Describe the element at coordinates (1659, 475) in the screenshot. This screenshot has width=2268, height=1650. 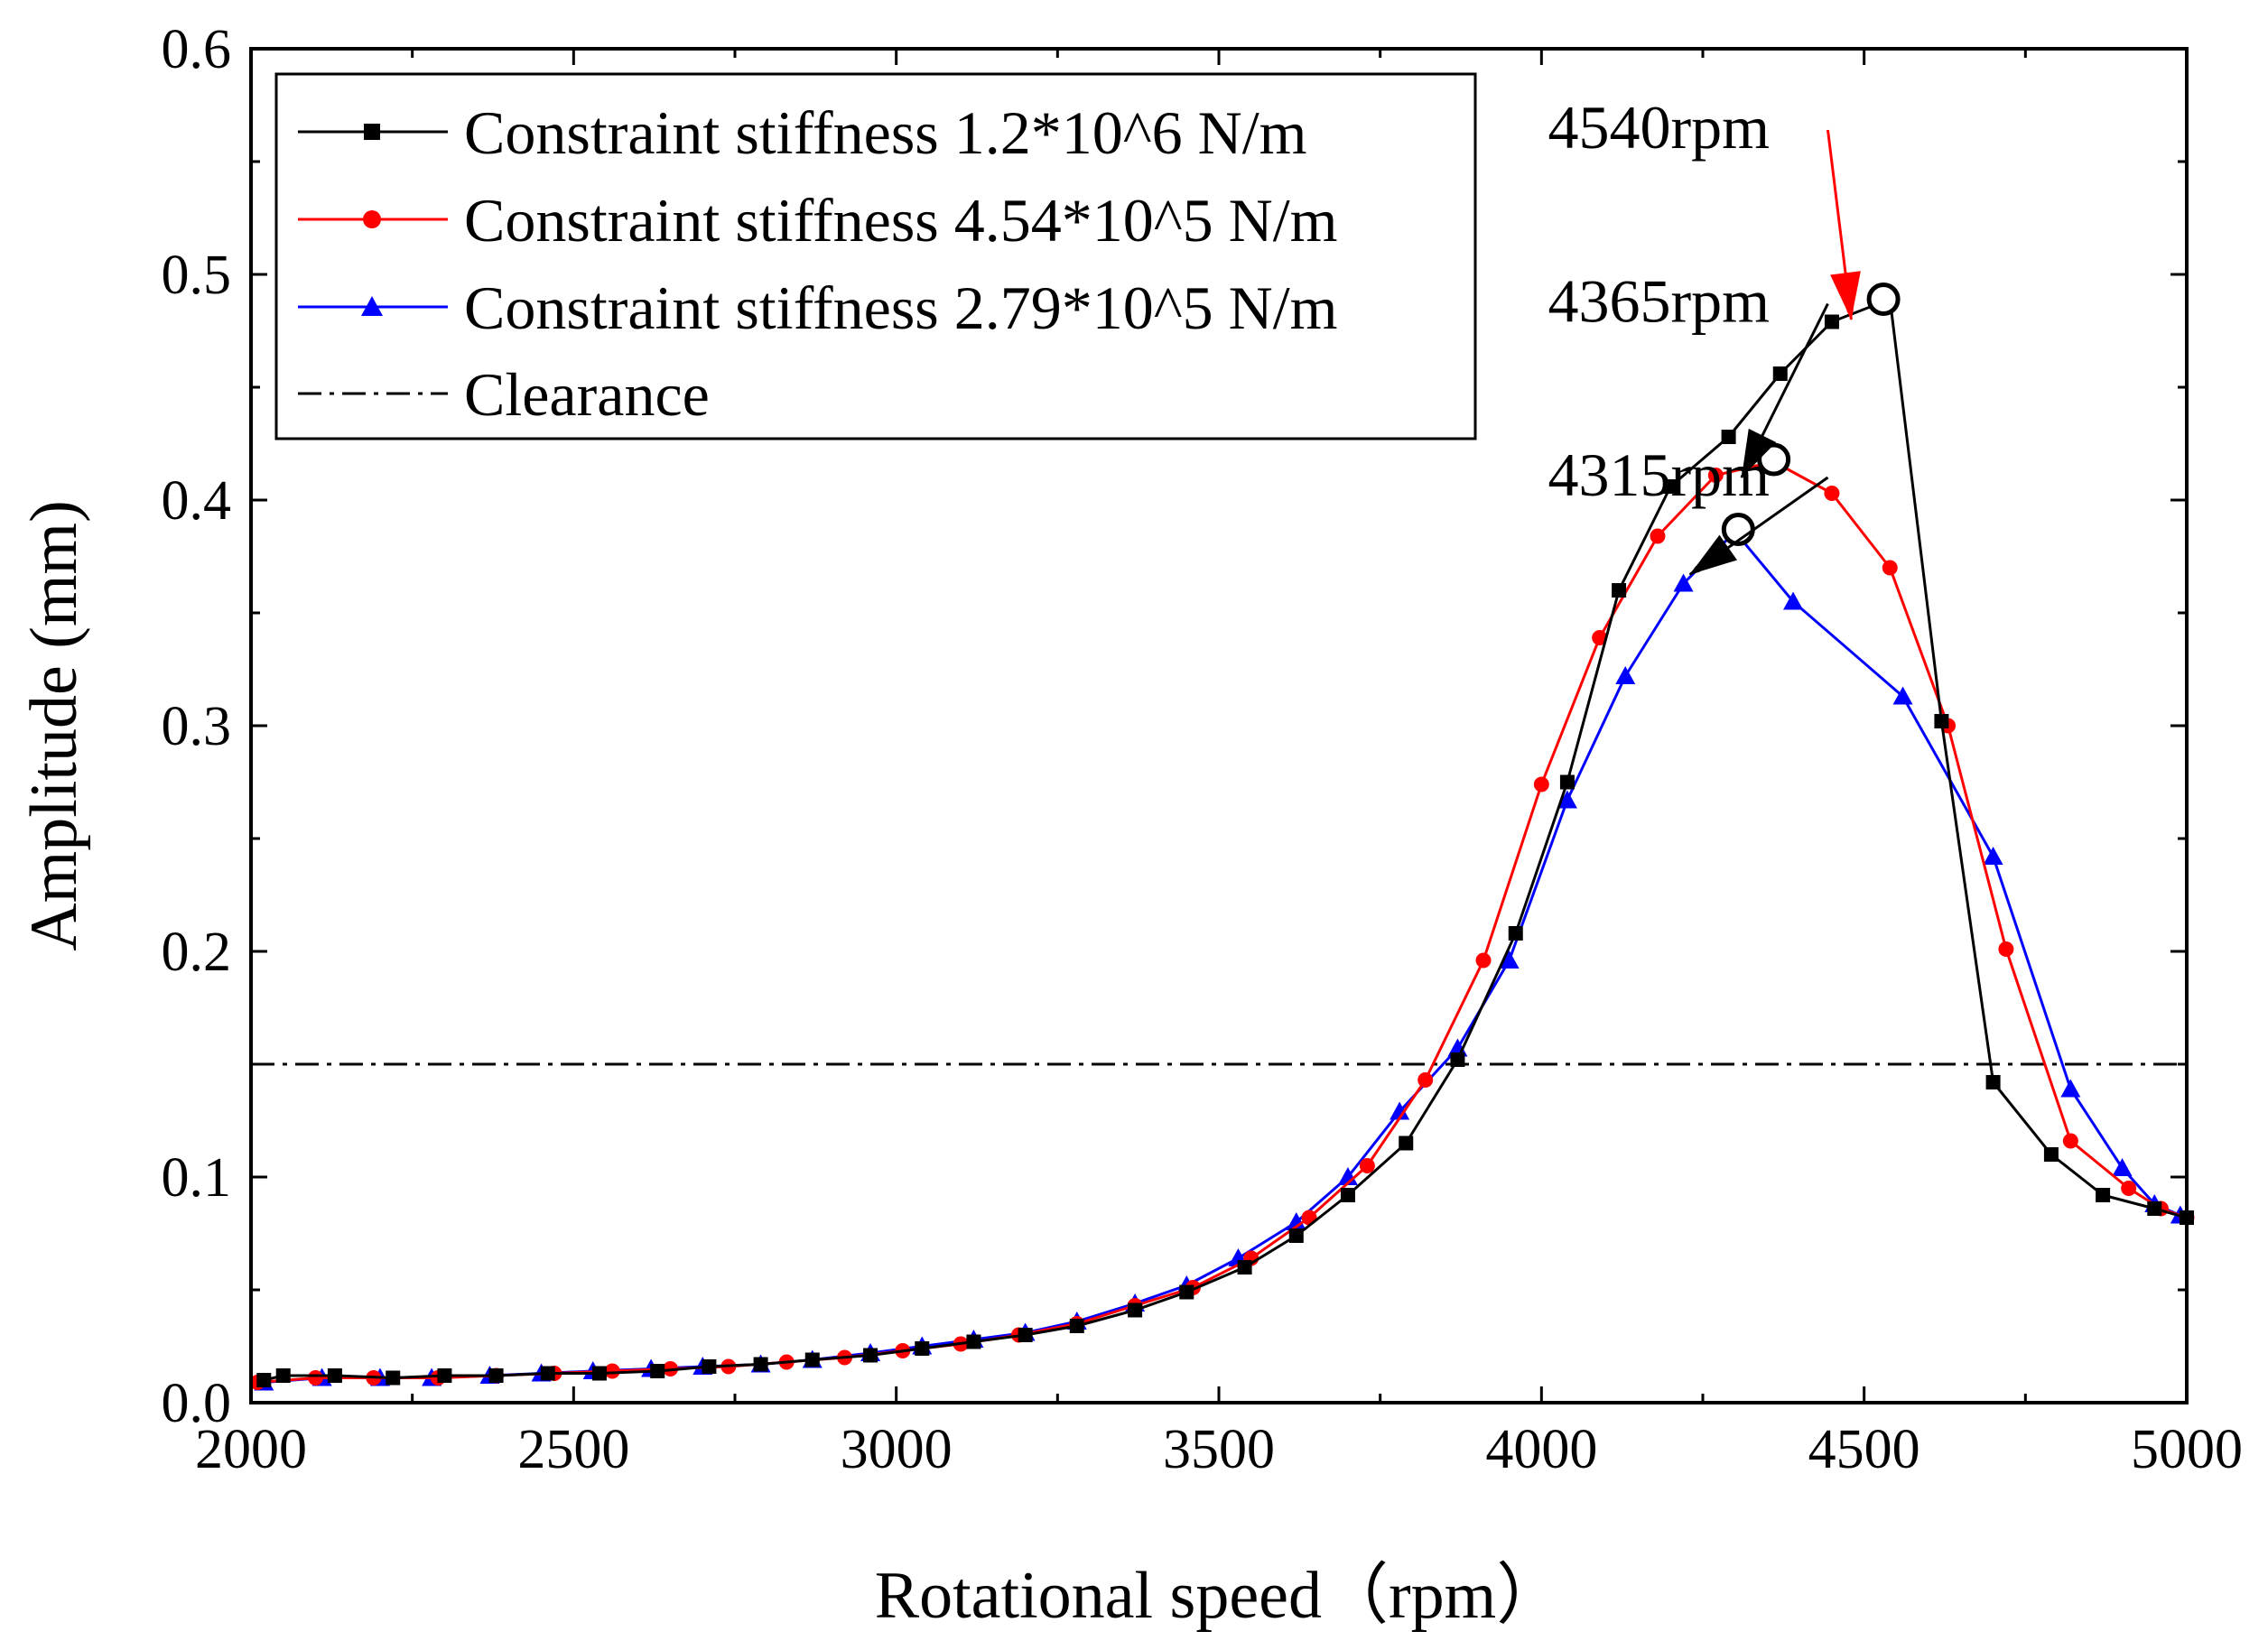
I see `annotation-label: 4315rpm` at that location.